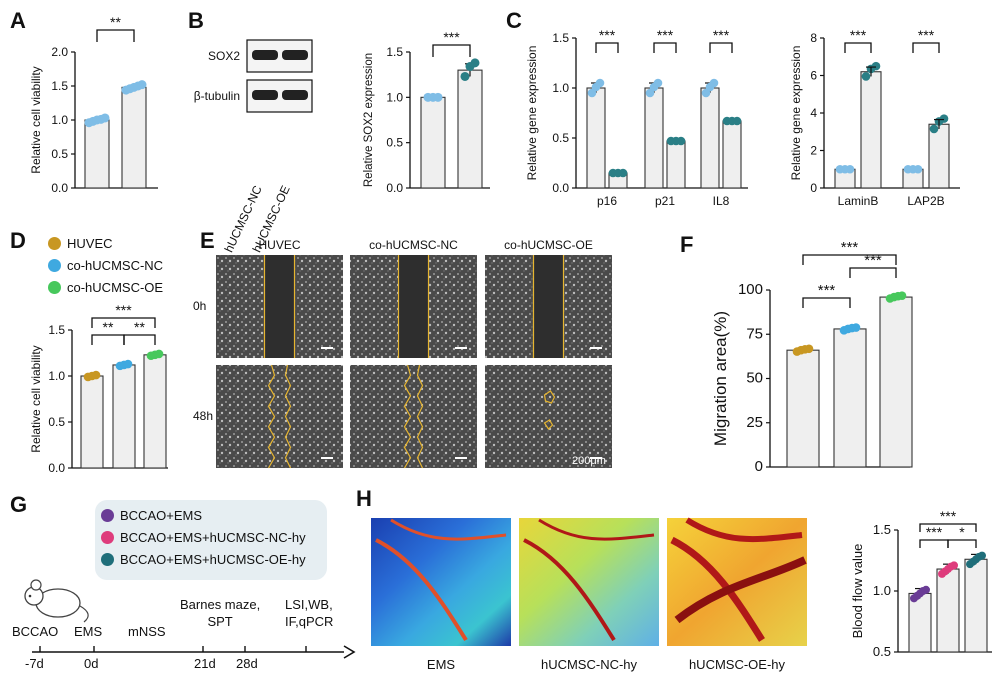 This screenshot has height=683, width=1007. What do you see at coordinates (295, 95) in the screenshot?
I see `band-tubulin` at bounding box center [295, 95].